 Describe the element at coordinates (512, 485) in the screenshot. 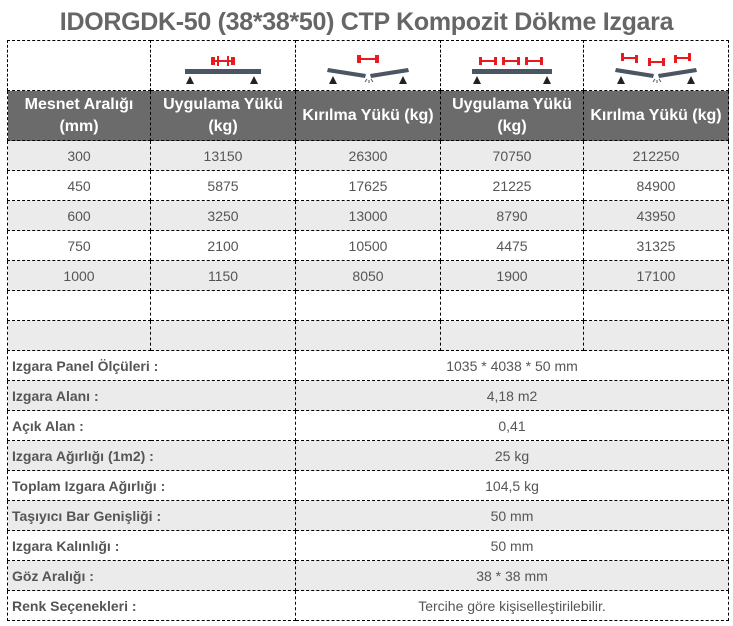

I see `spec-value: 104,5 kg` at that location.